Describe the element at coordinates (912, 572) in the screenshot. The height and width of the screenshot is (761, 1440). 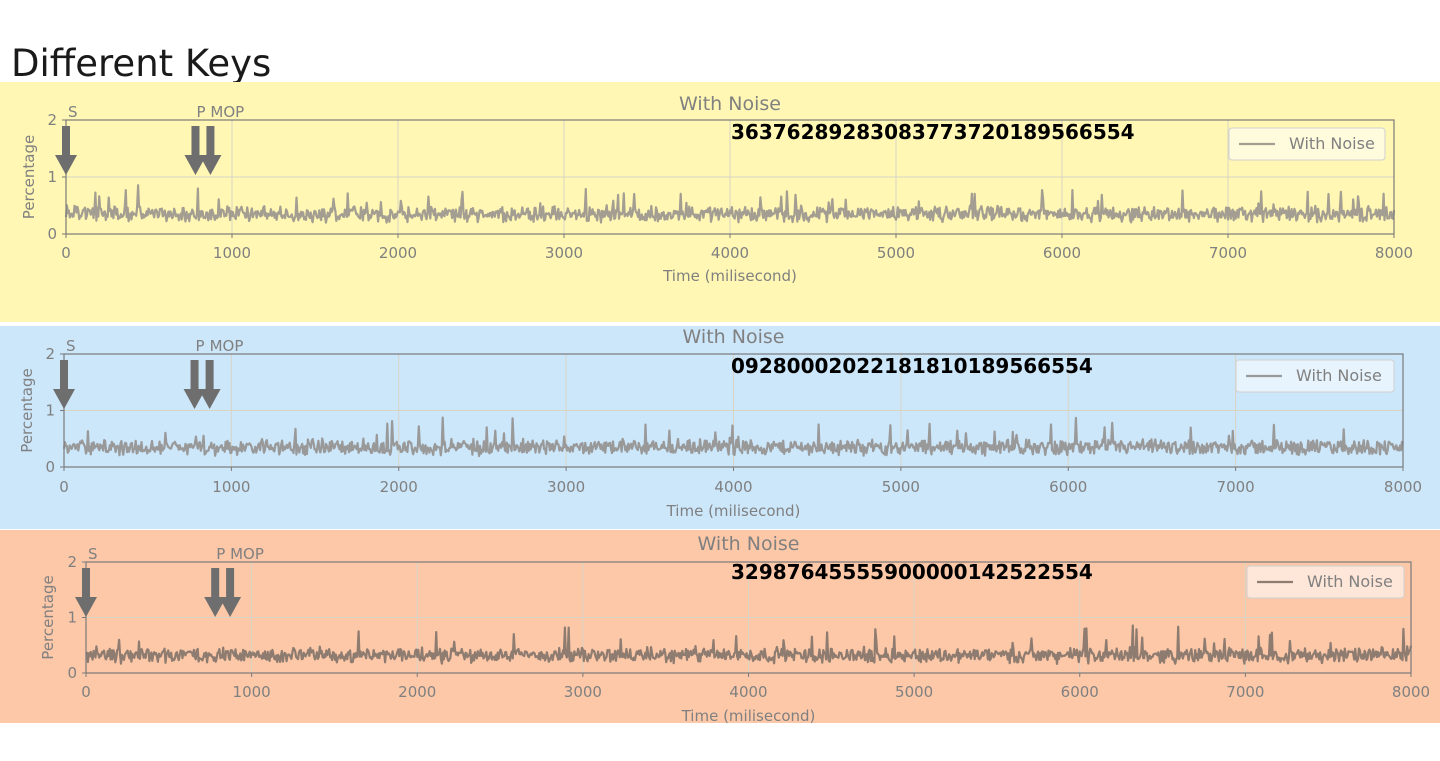
I see `key-value-3: 32987645555900000142522554` at that location.